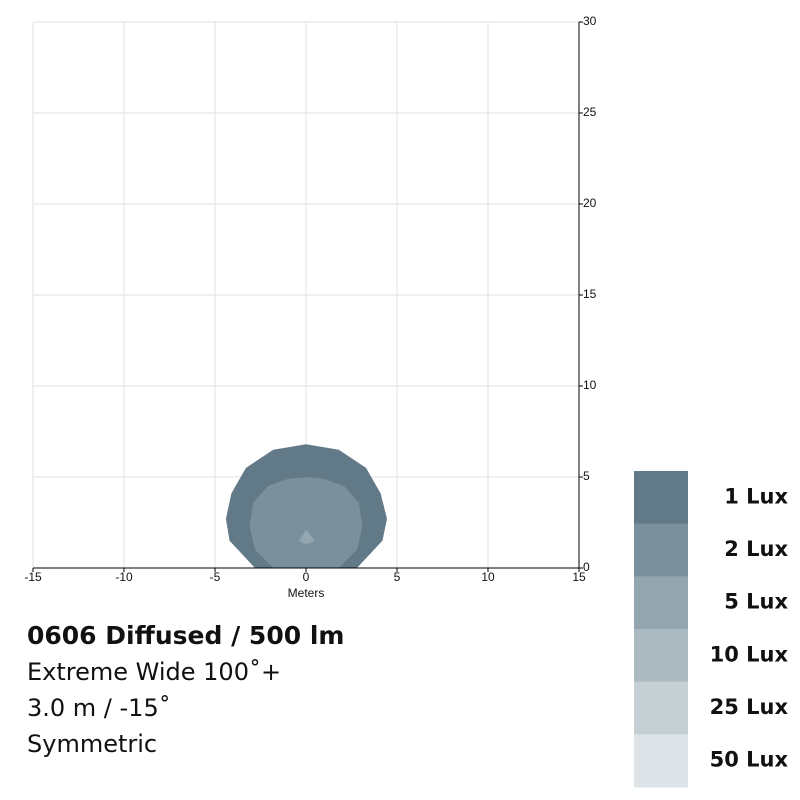 The width and height of the screenshot is (800, 800). I want to click on y-tick-label: 0, so click(586, 567).